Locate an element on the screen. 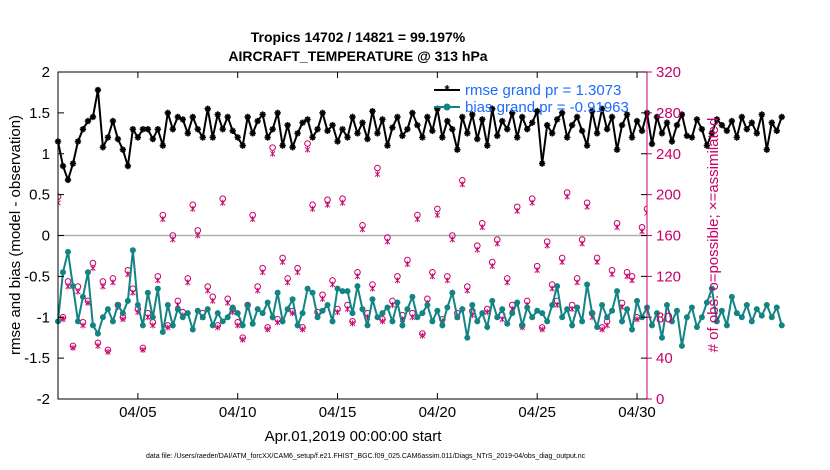 The width and height of the screenshot is (830, 470). y-right-tick-label: 240 is located at coordinates (668, 154).